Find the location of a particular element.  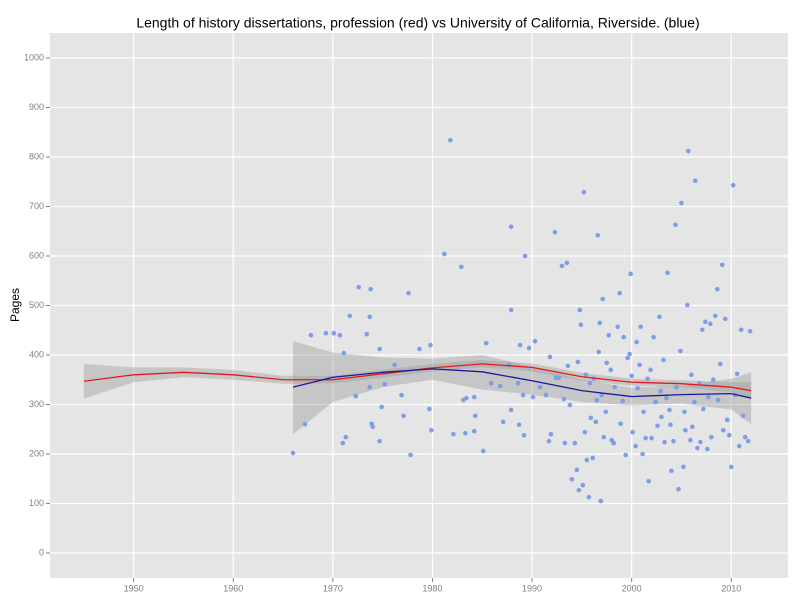

y-tick-label: 400 is located at coordinates (36, 354).